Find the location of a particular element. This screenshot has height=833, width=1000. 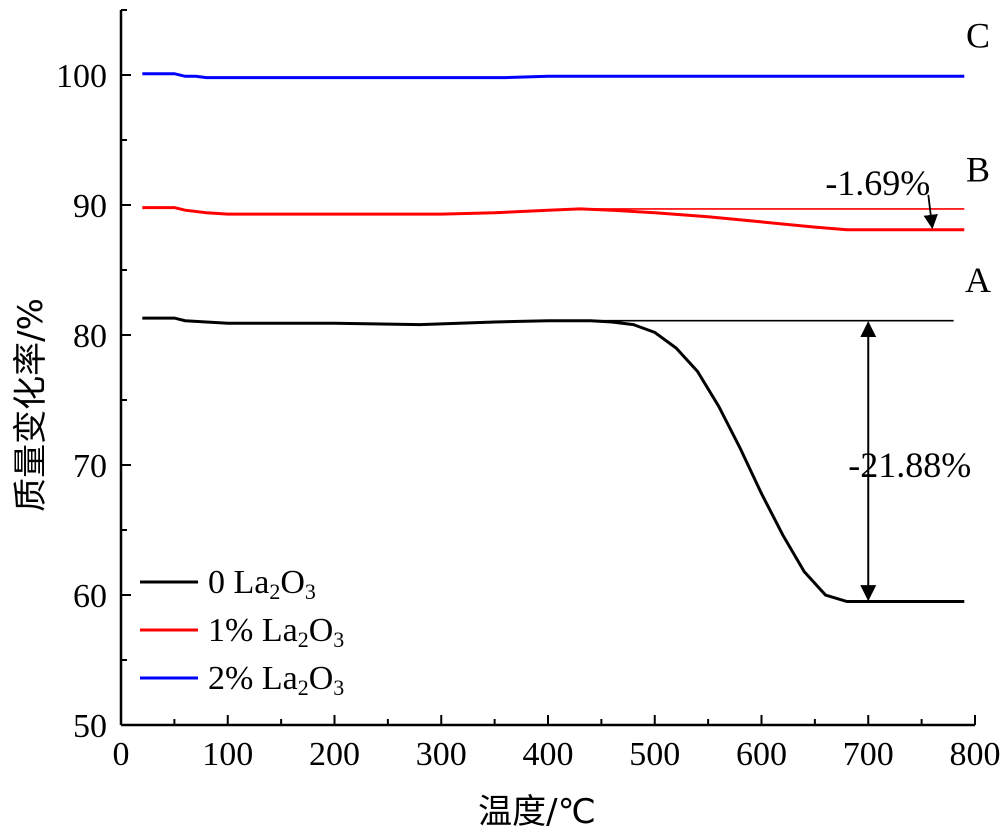

curve-label-b: B is located at coordinates (978, 170).